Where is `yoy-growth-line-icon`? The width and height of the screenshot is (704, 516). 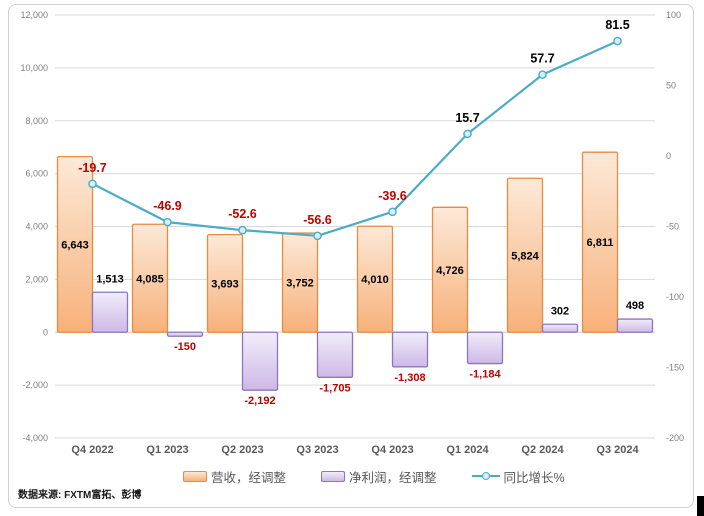
yoy-growth-line-icon is located at coordinates (485, 476).